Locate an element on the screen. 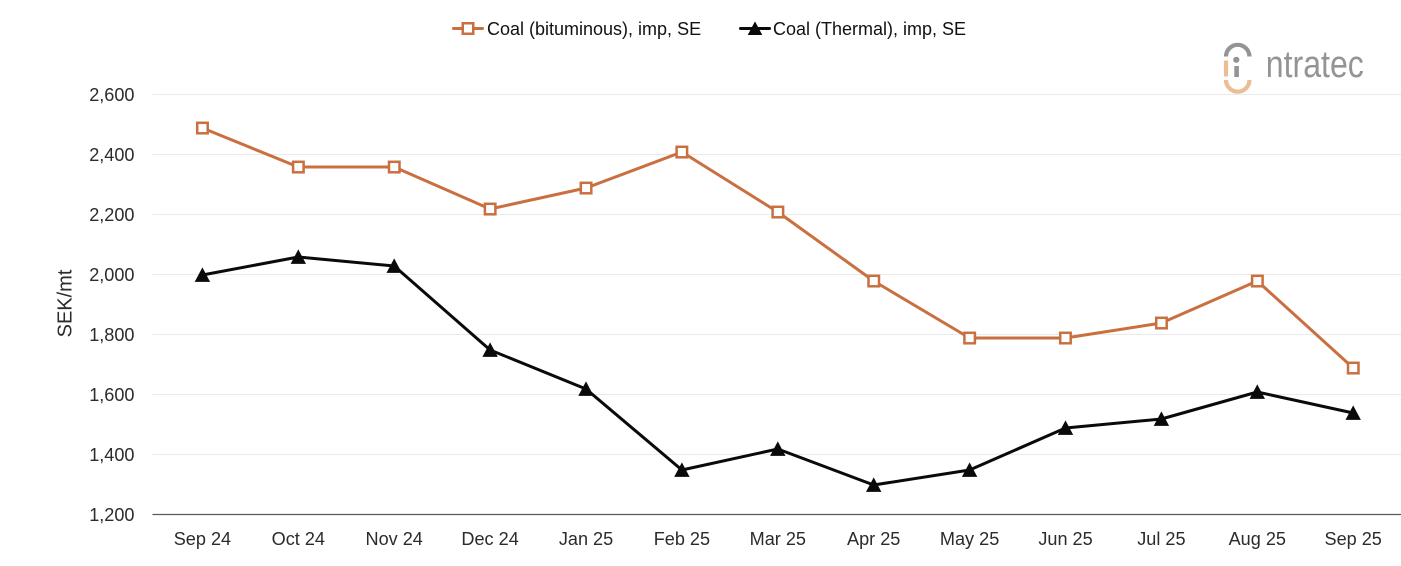 The width and height of the screenshot is (1401, 566). svg-text: Feb 25 is located at coordinates (682, 539).